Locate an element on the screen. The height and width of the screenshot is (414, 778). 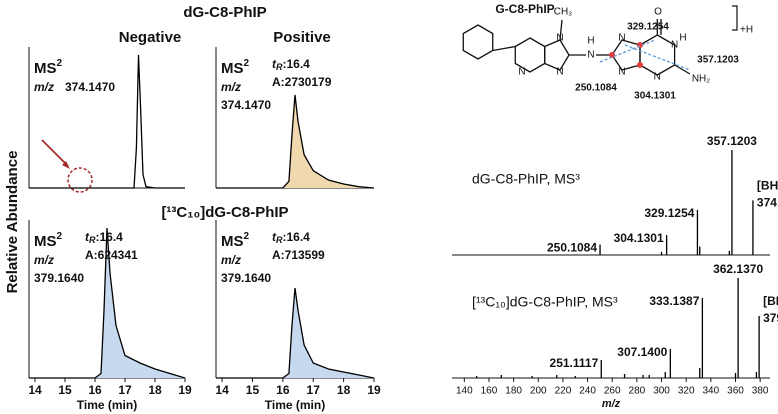
fragment-label: 304.1301 is located at coordinates (655, 96).